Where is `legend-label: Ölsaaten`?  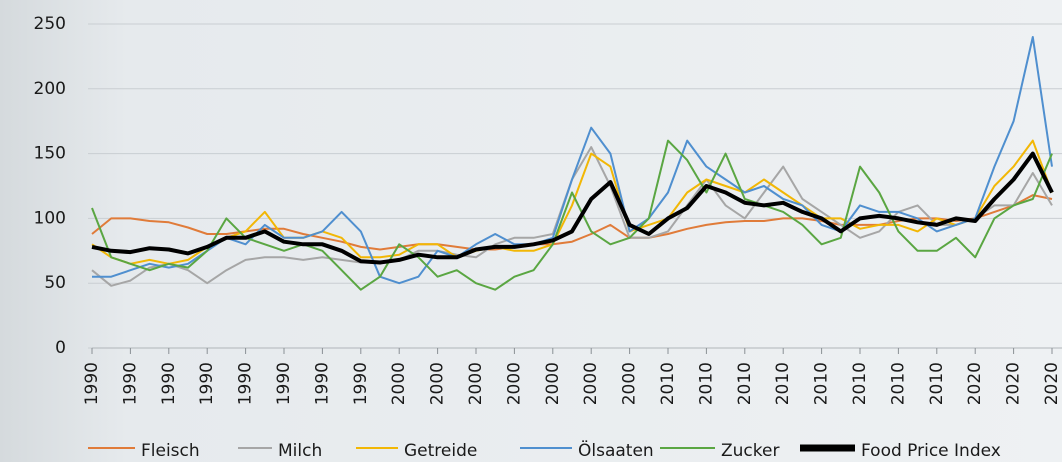
legend-label: Ölsaaten is located at coordinates (616, 450).